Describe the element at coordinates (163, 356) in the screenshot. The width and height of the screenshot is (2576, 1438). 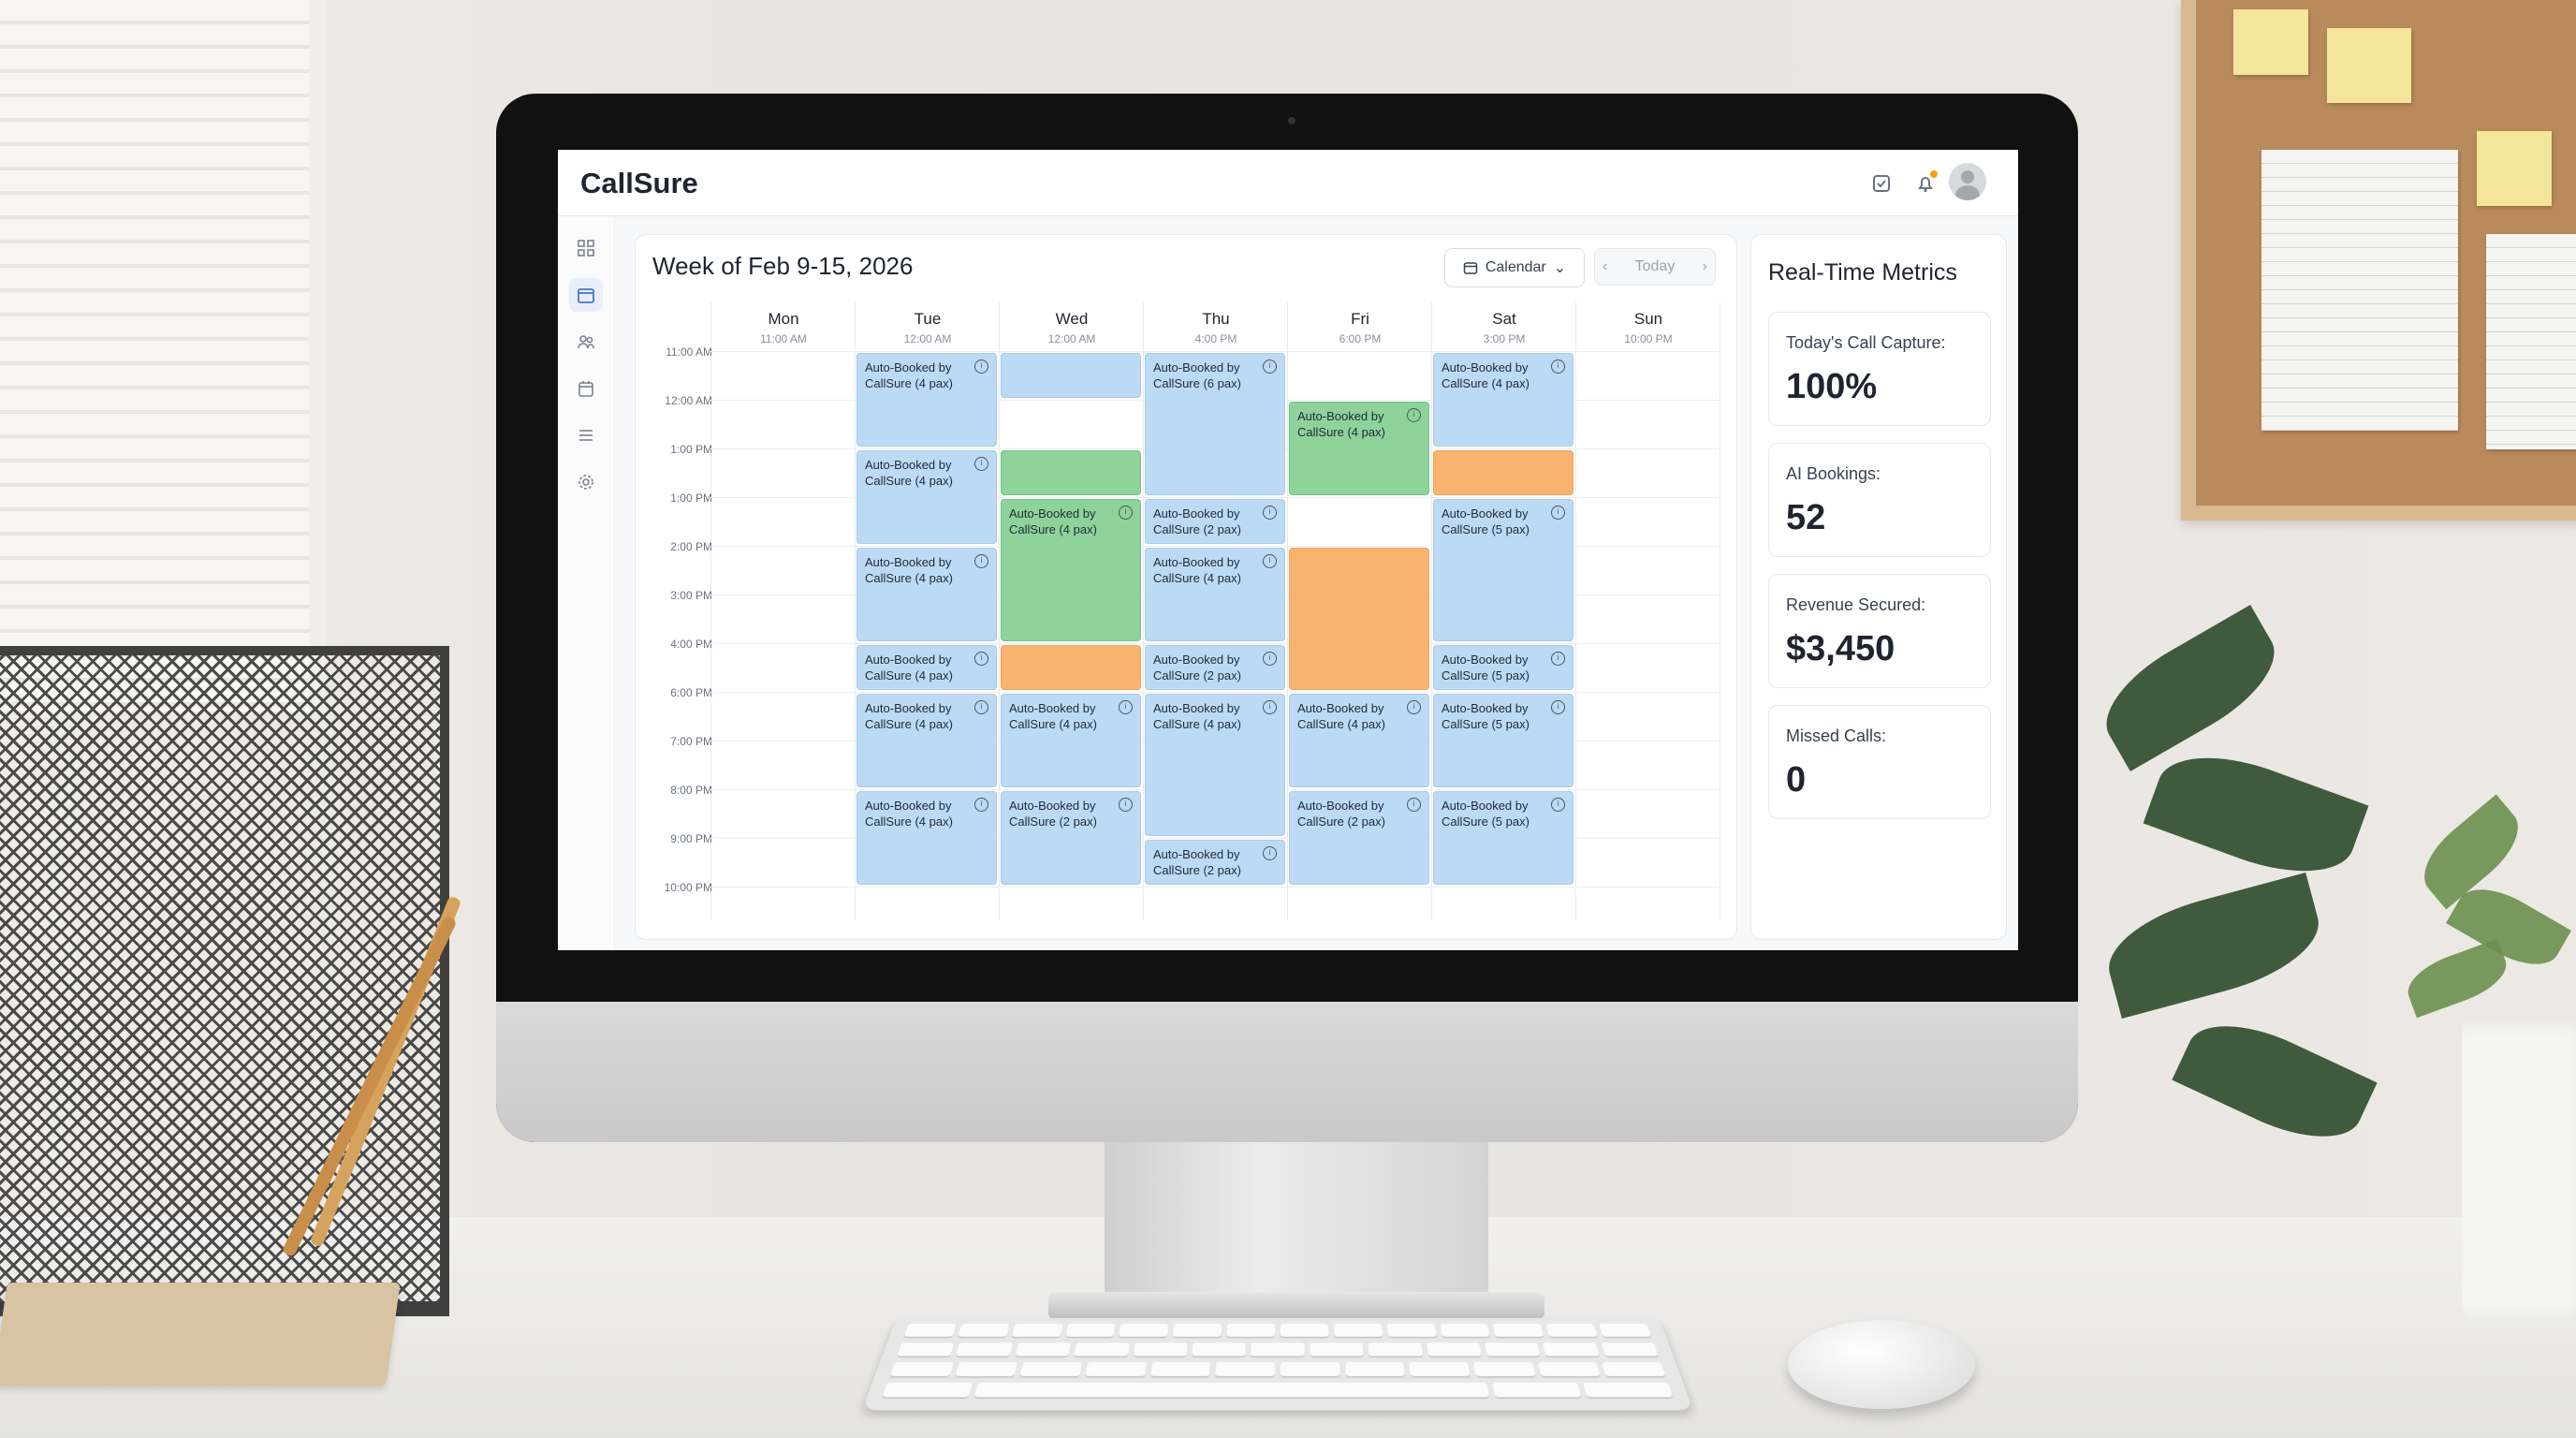
I see `window-blinds` at that location.